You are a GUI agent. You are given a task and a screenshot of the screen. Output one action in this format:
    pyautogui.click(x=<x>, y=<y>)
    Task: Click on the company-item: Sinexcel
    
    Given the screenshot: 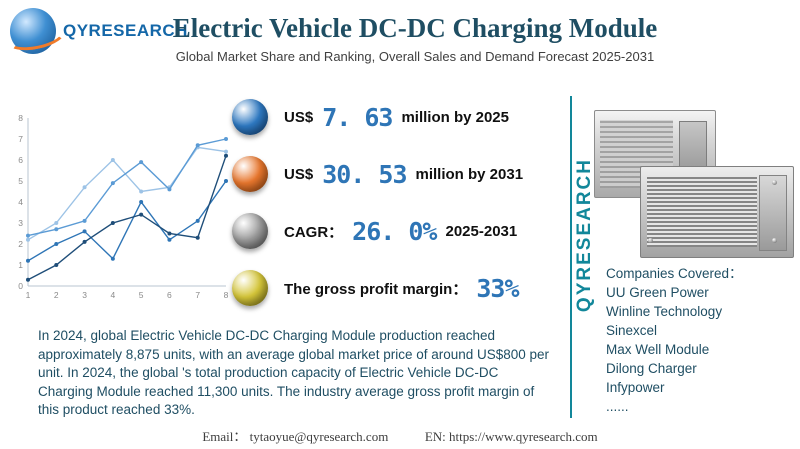 What is the action you would take?
    pyautogui.click(x=632, y=330)
    